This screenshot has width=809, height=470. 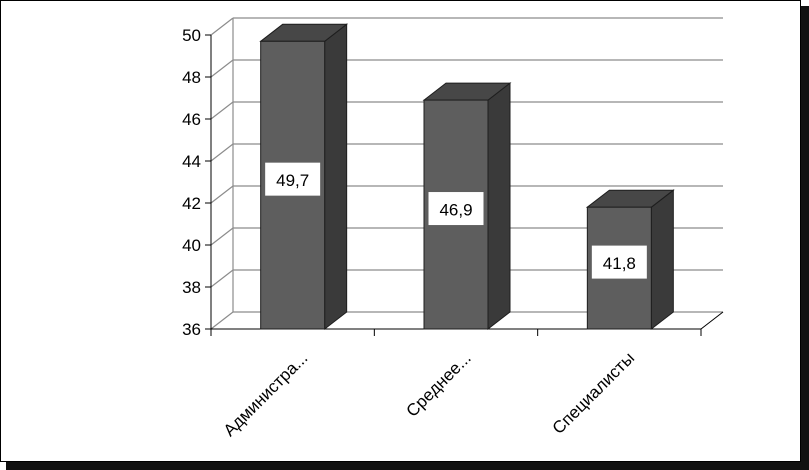 I want to click on data-label-0: 49,7, so click(x=292, y=180).